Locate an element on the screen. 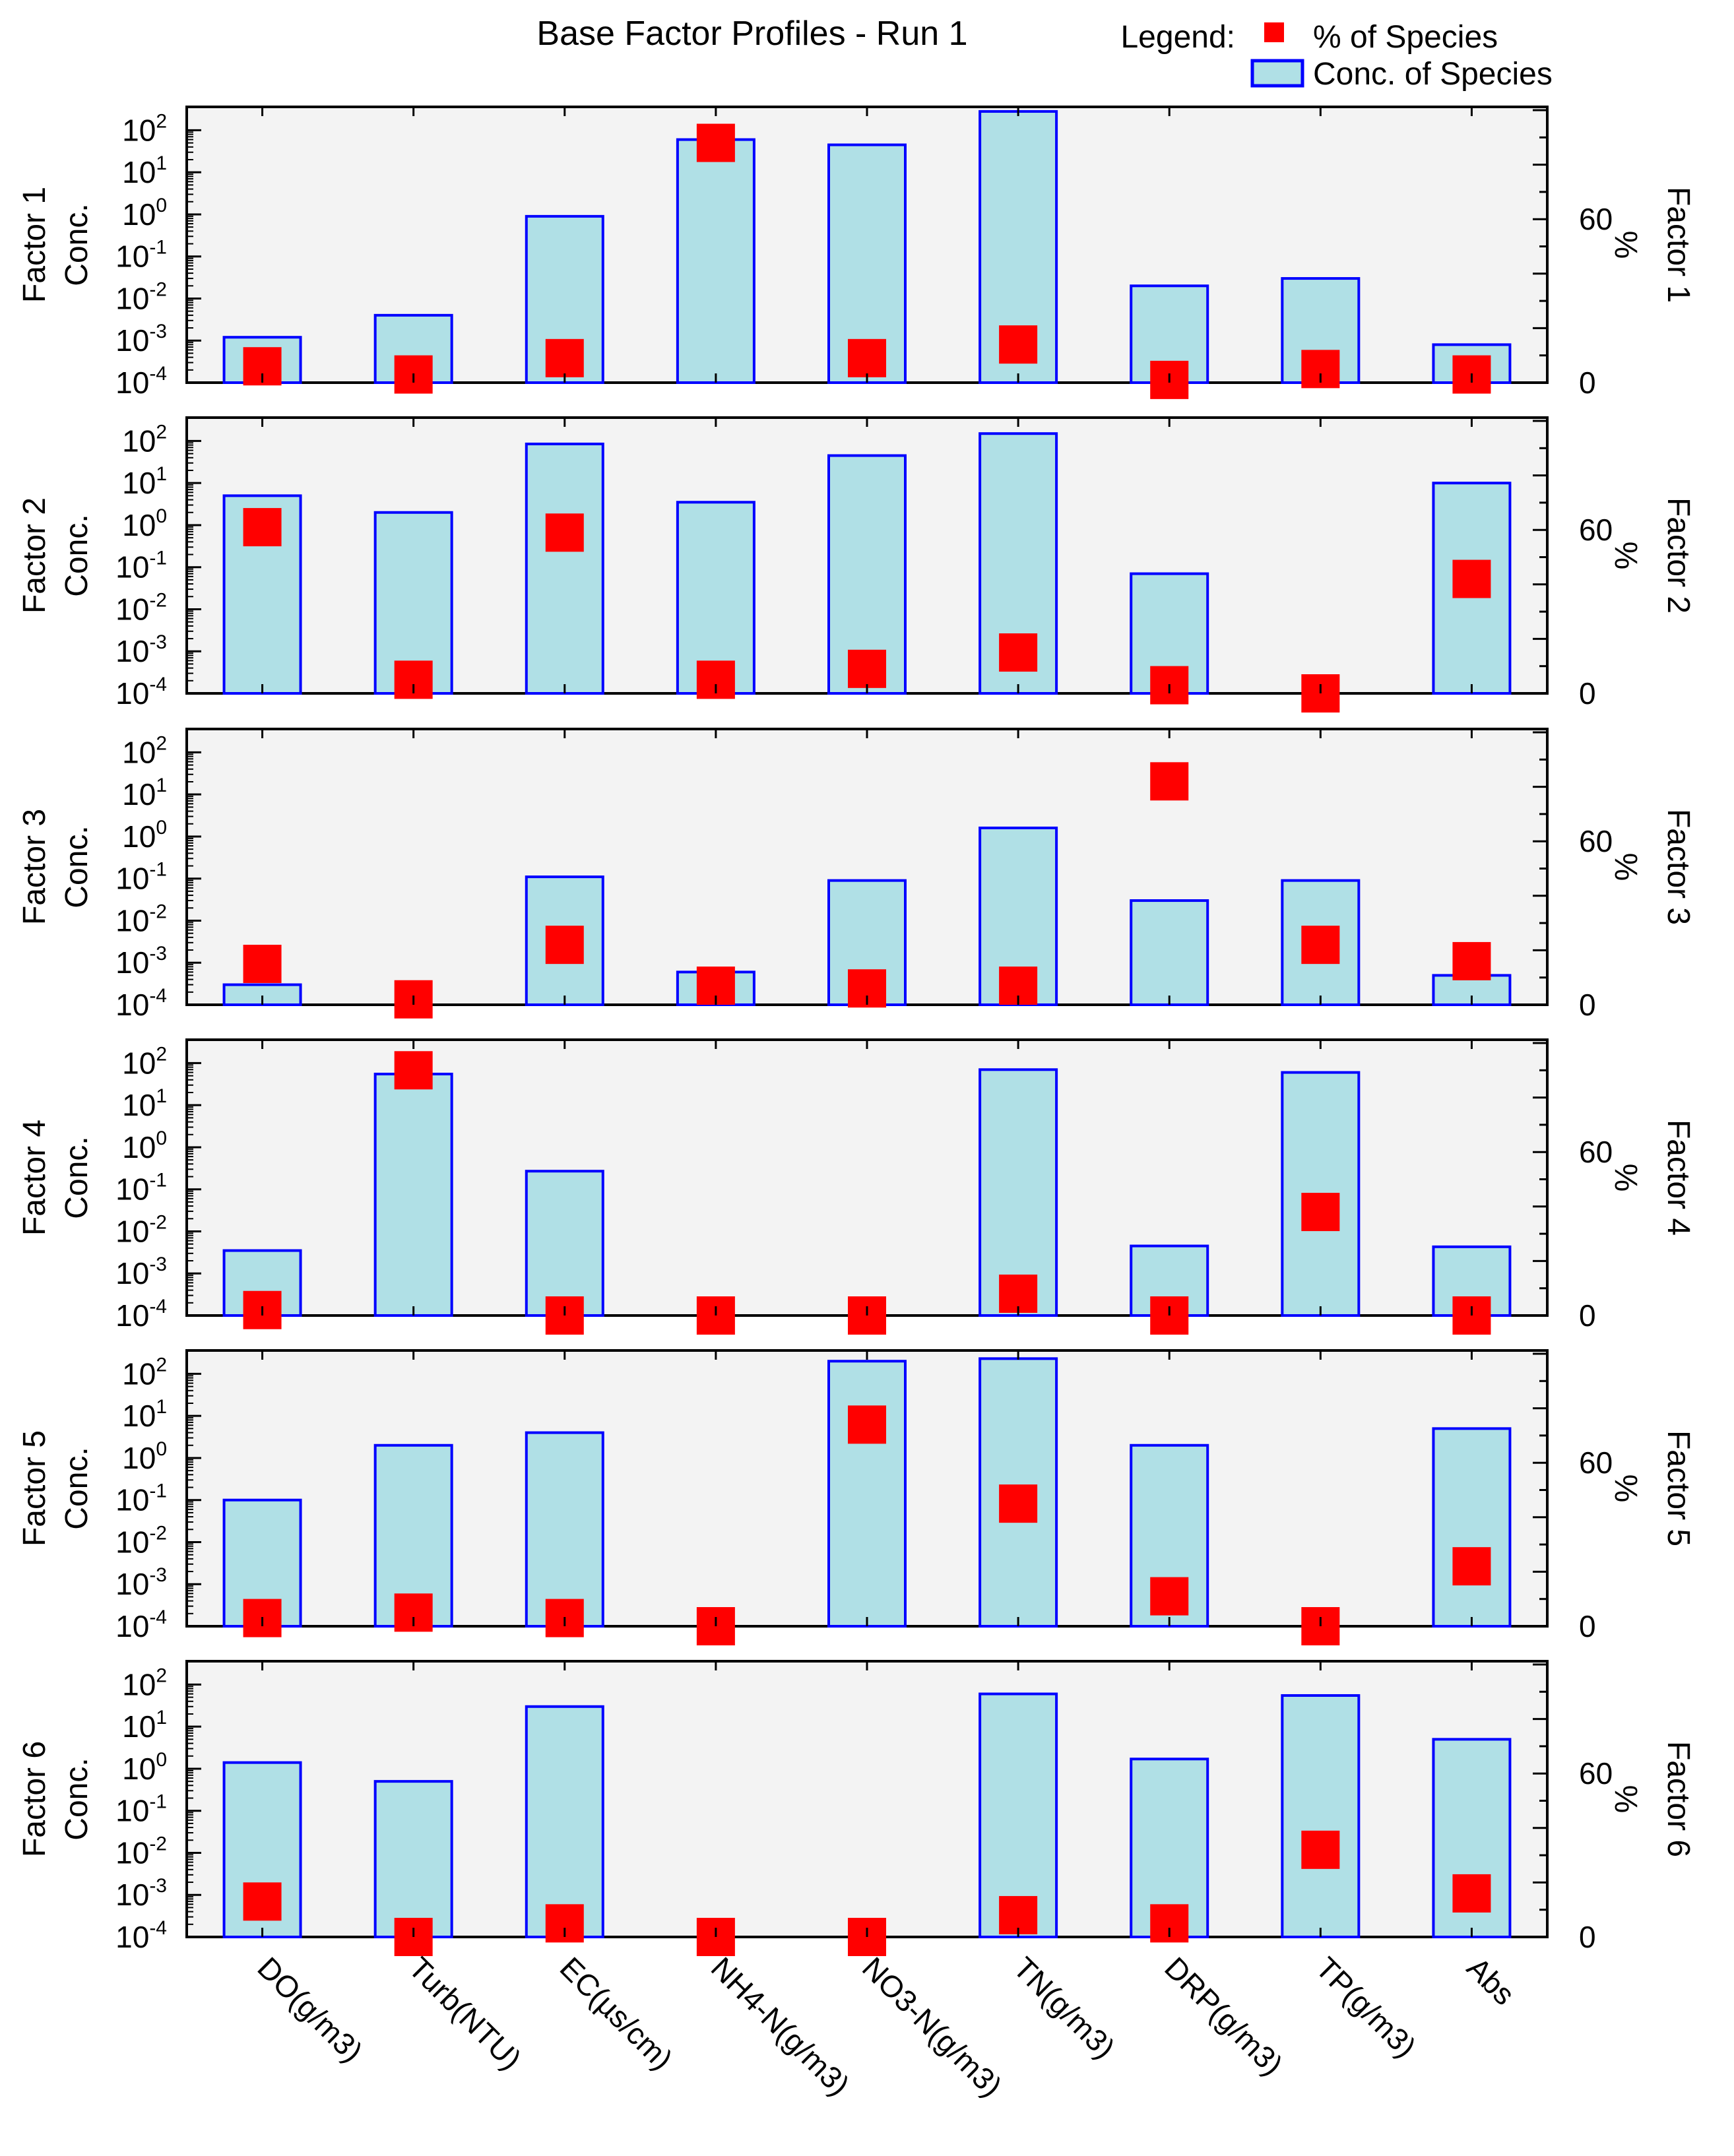  category-label: DRP(g/m3) is located at coordinates (1223, 2016).